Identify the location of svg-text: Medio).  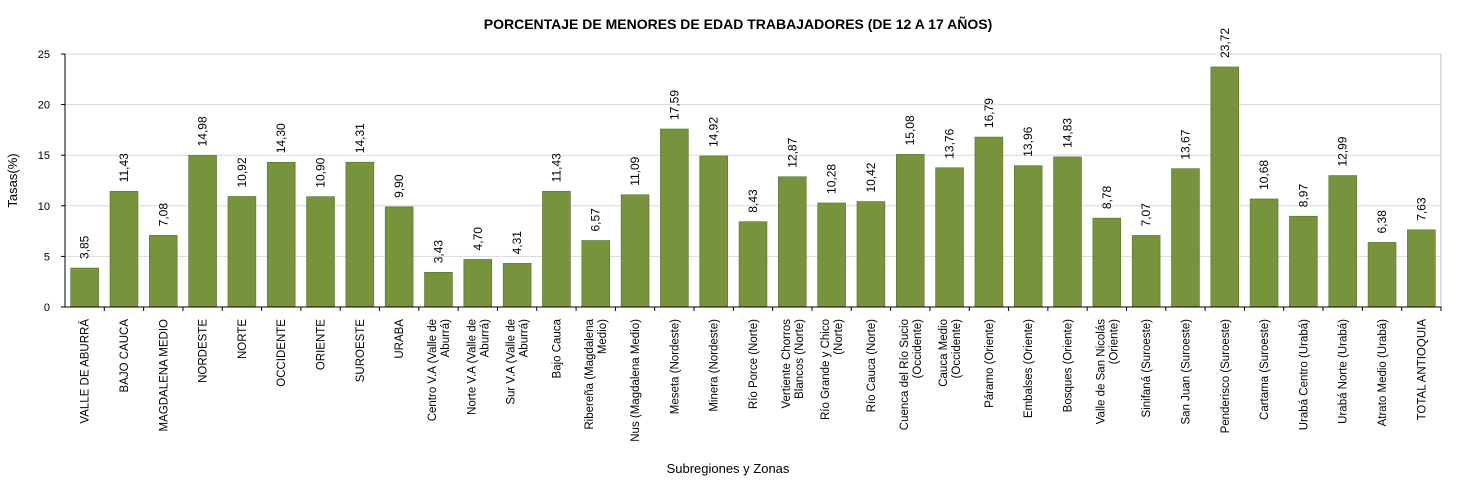
(603, 336).